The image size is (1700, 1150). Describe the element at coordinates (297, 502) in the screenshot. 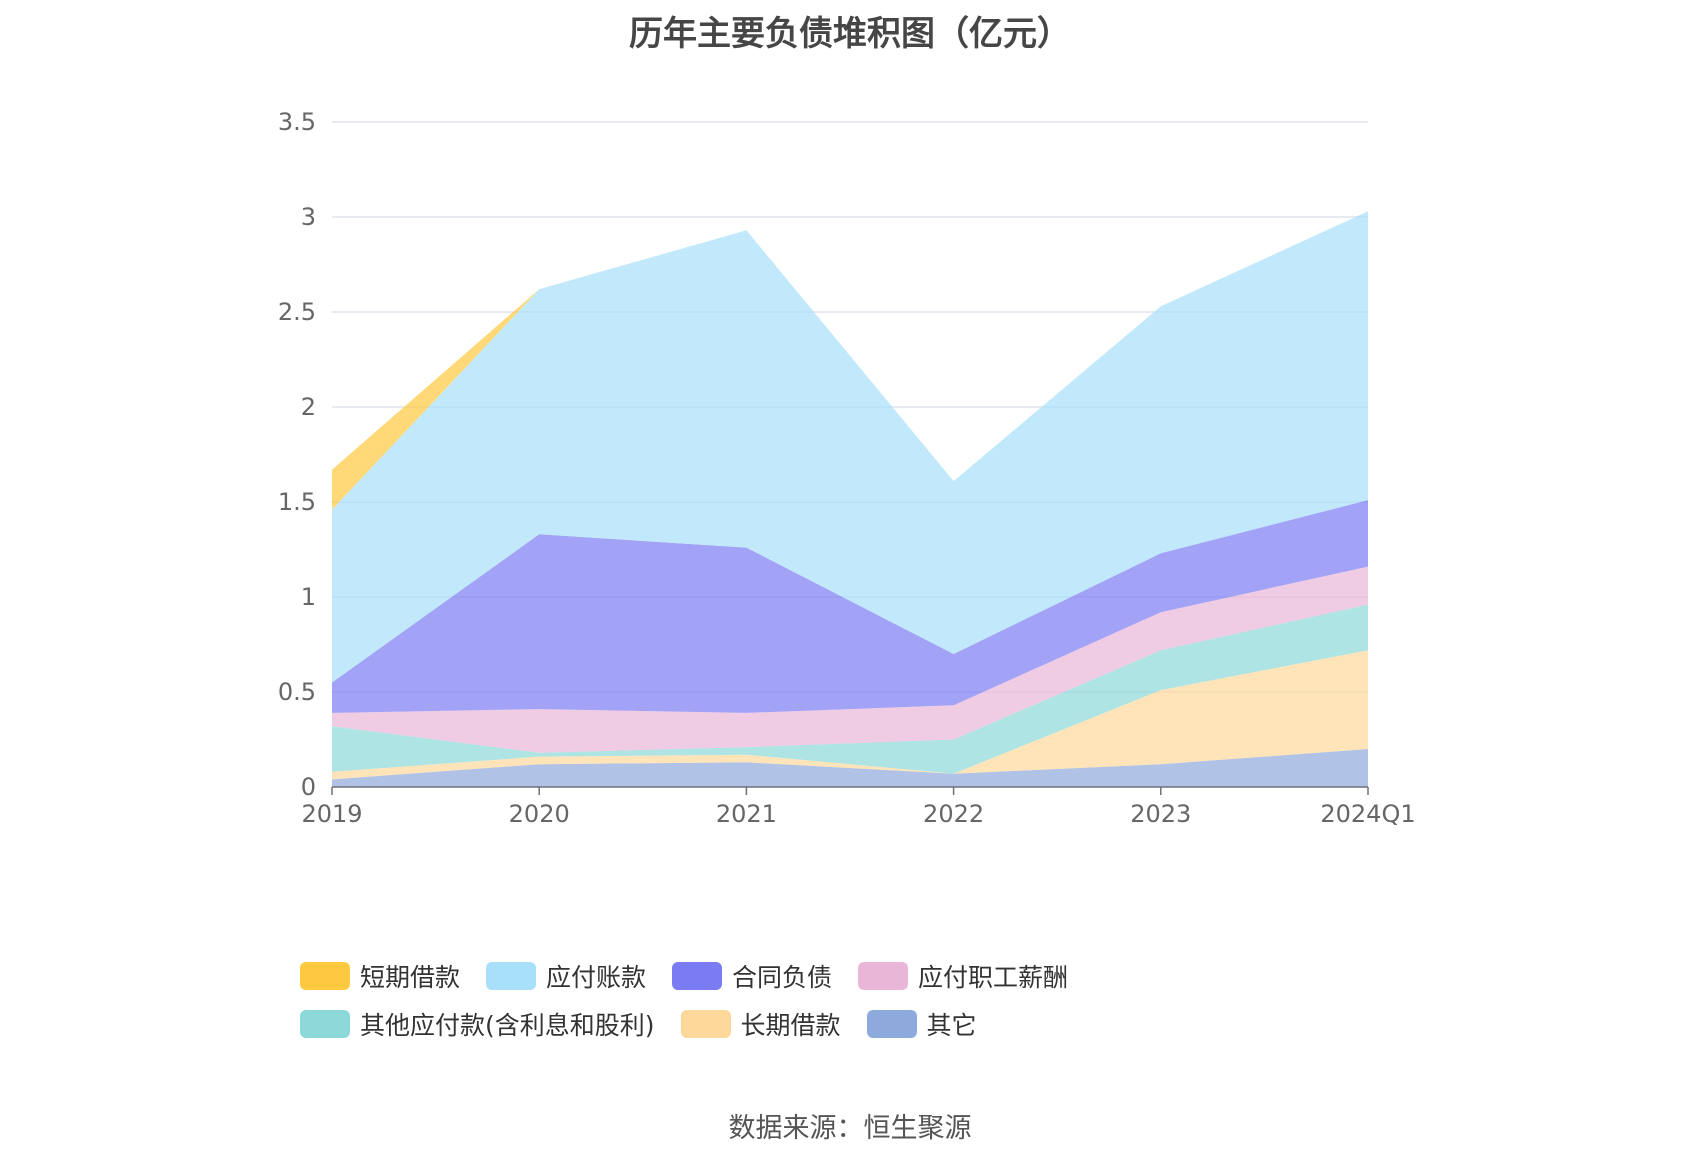

I see `y-tick-label: 1.5` at that location.